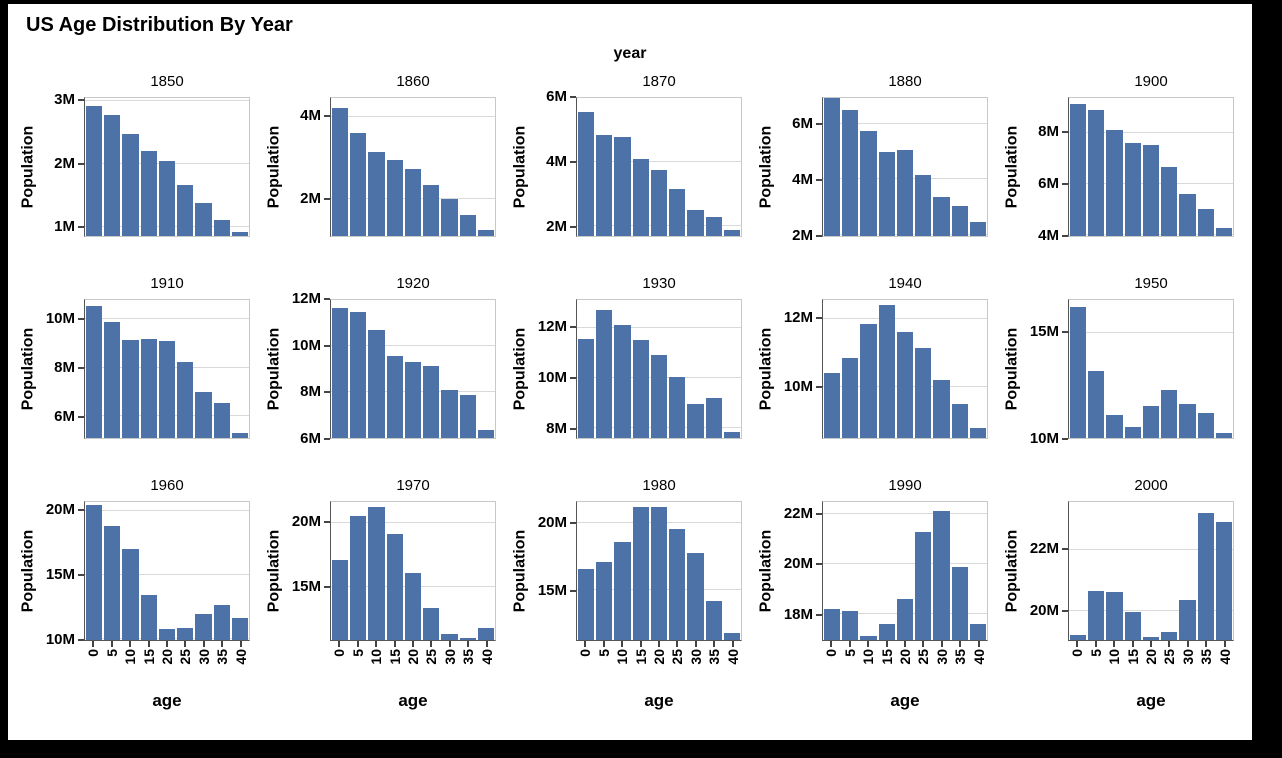 The width and height of the screenshot is (1282, 758). I want to click on facet-title: 1950, so click(1151, 283).